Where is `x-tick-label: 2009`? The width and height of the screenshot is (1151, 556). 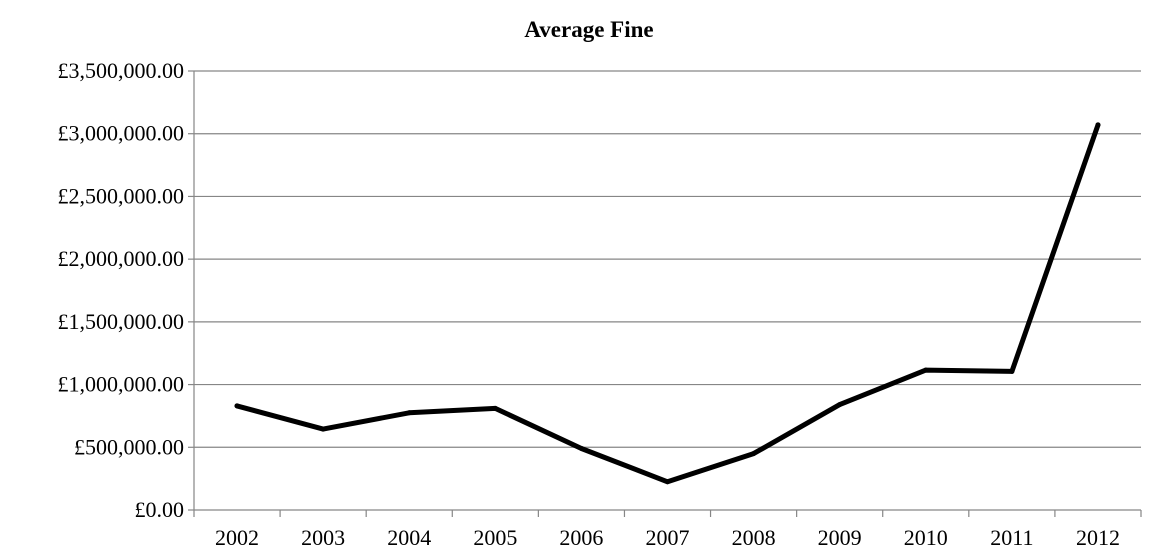 x-tick-label: 2009 is located at coordinates (840, 537).